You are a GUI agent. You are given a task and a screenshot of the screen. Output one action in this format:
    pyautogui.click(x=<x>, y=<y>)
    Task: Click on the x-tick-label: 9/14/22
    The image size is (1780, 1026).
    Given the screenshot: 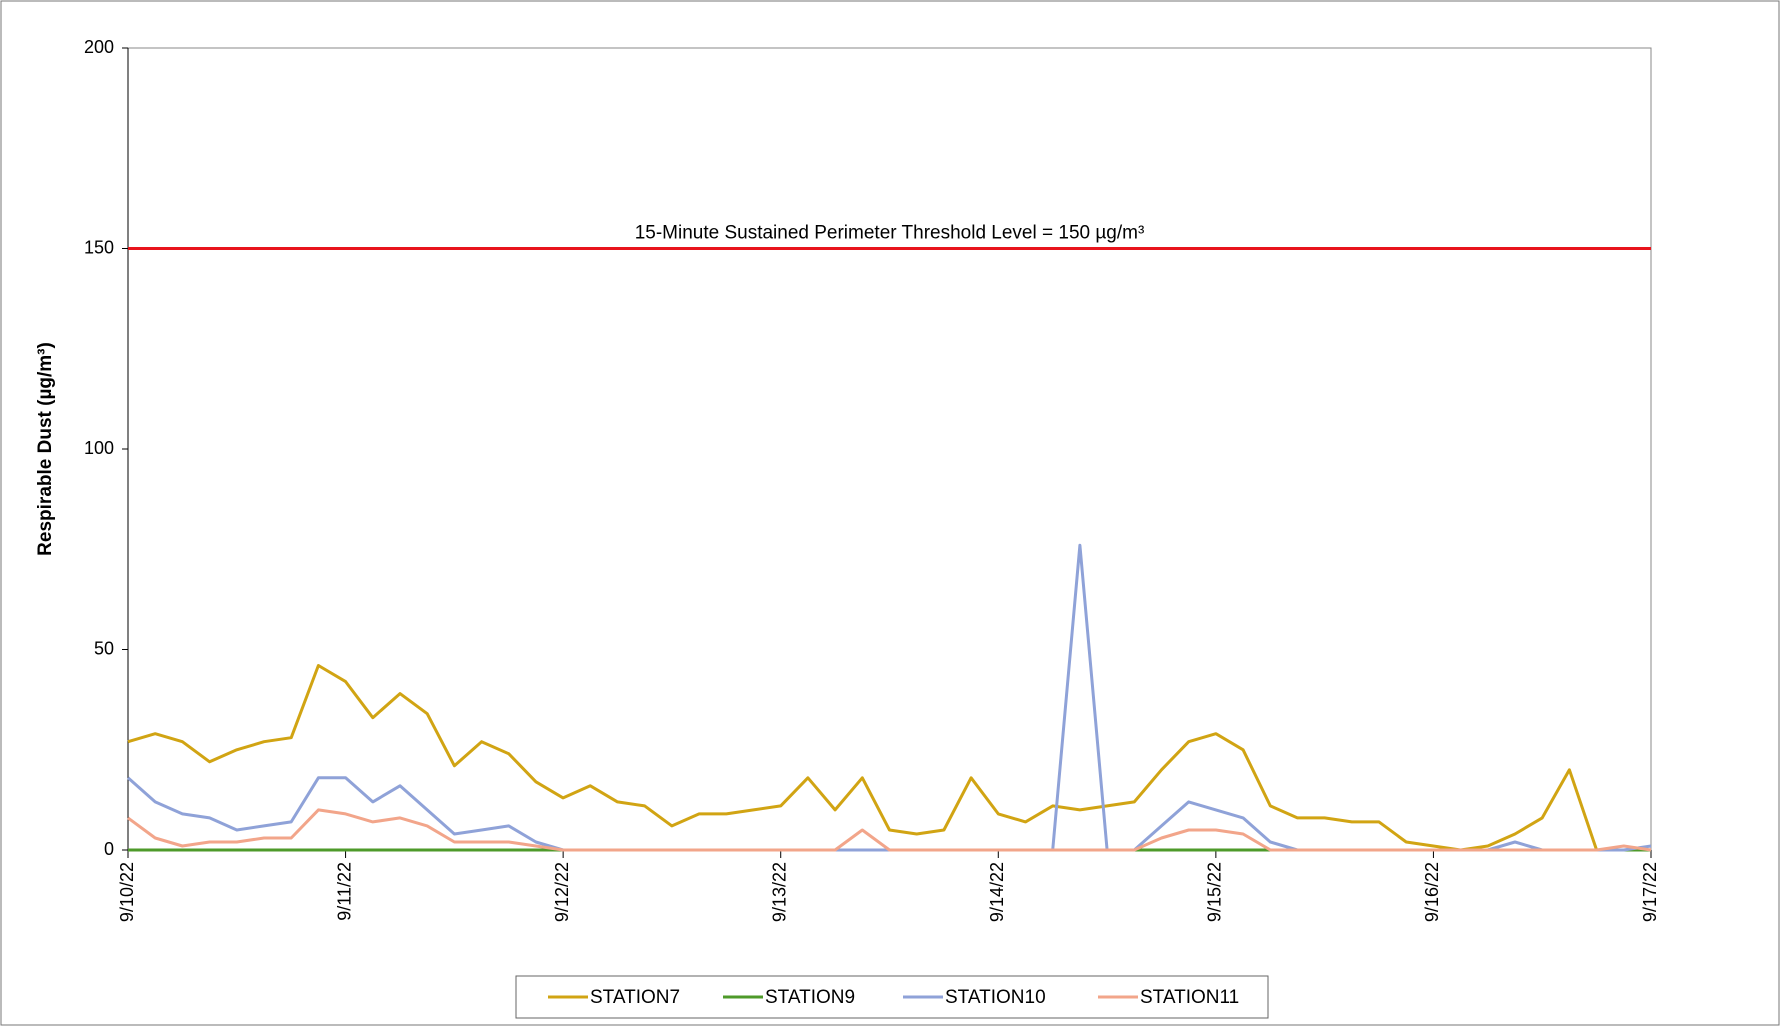 What is the action you would take?
    pyautogui.click(x=997, y=892)
    